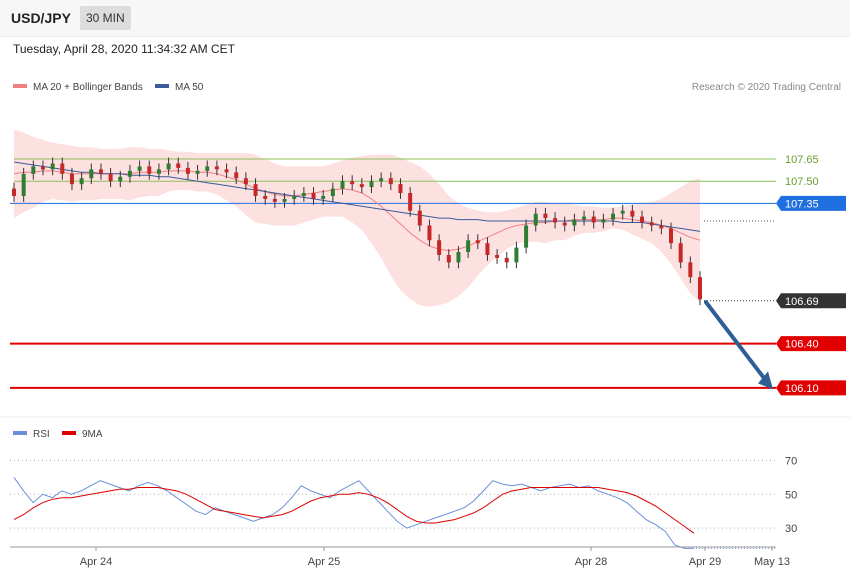  I want to click on price-tag-106-40: 106.40, so click(811, 344).